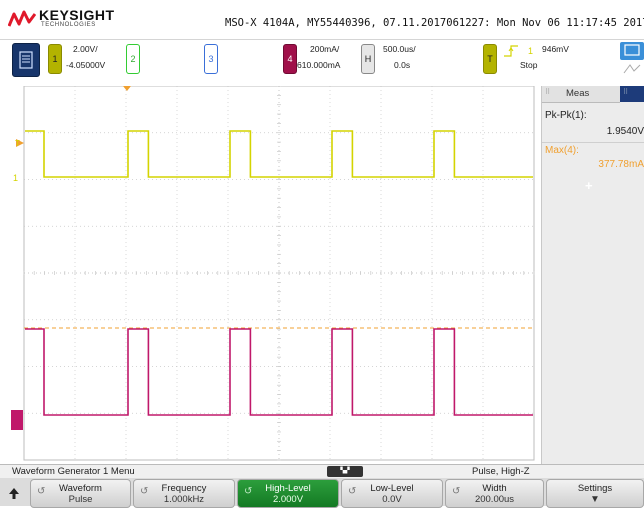  I want to click on softkey-settings-label: Settings, so click(595, 488).